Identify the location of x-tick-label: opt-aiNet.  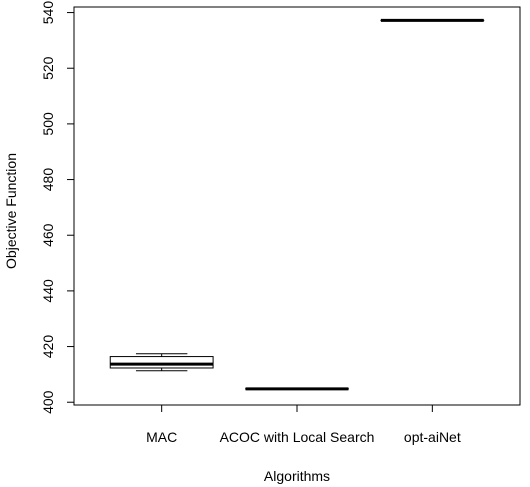
(432, 437).